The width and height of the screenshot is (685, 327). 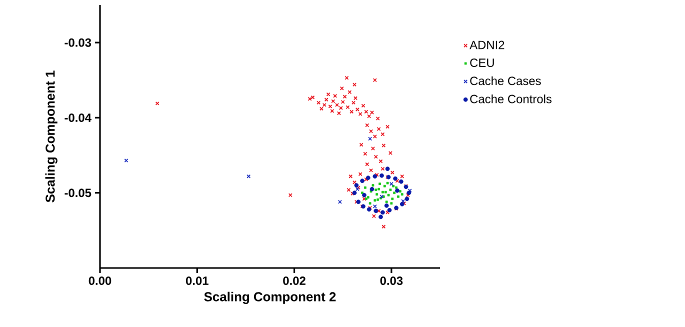 I want to click on y-axis-title: Scaling Component 1, so click(x=51, y=136).